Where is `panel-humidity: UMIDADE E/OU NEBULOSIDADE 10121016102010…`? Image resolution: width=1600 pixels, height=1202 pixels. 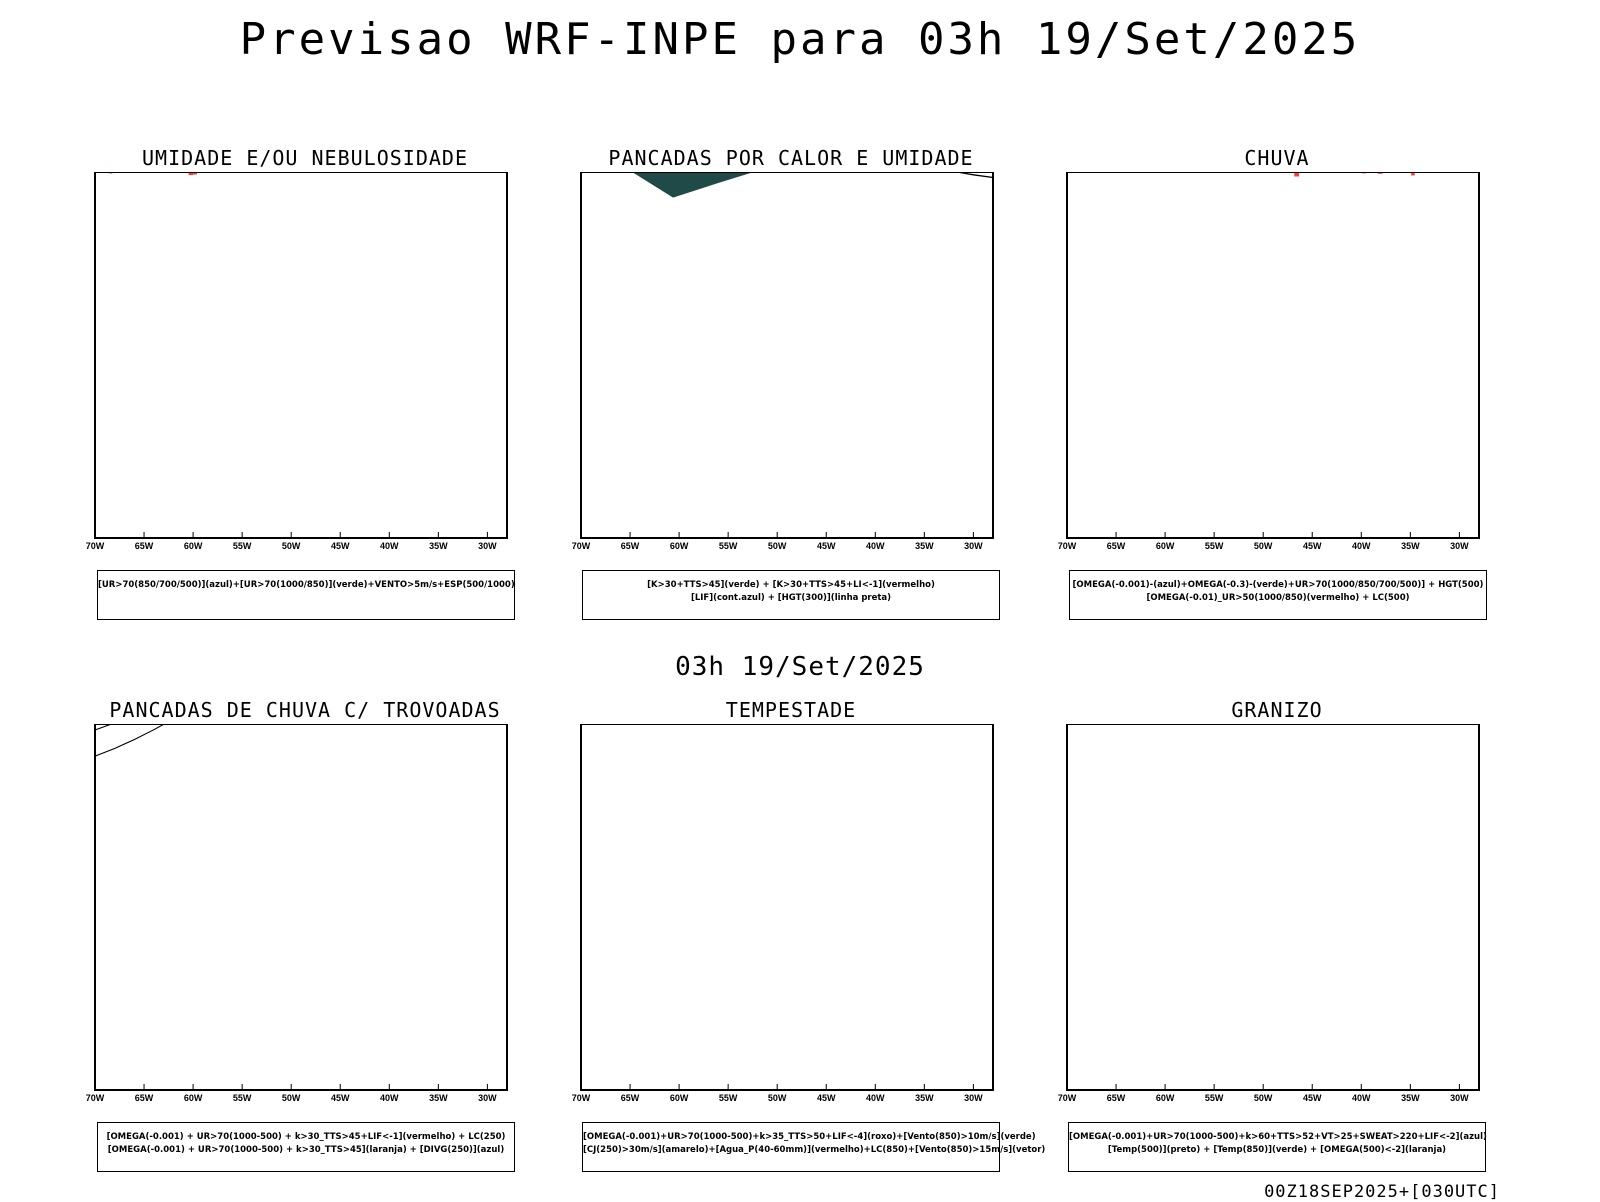 panel-humidity: UMIDADE E/OU NEBULOSIDADE 10121016102010… is located at coordinates (305, 383).